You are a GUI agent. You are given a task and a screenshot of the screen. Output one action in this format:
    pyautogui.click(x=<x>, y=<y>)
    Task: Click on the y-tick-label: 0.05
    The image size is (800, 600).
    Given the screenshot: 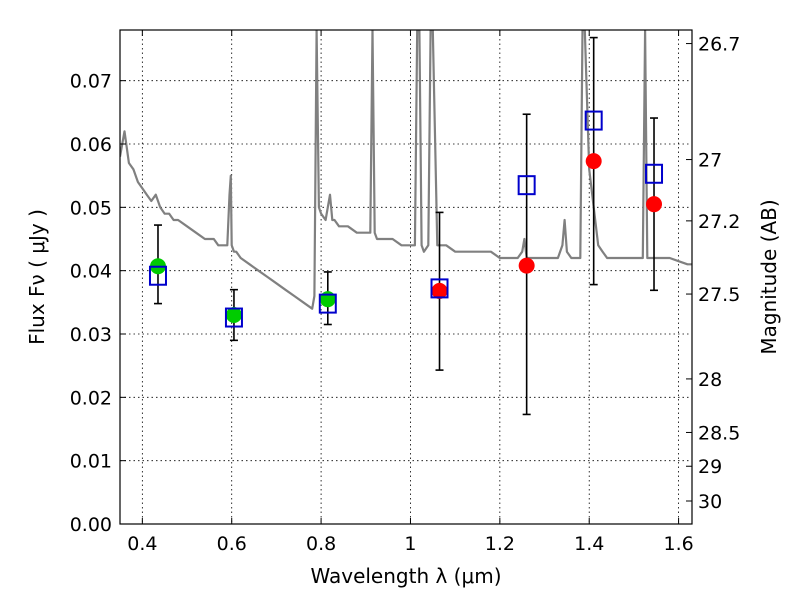 What is the action you would take?
    pyautogui.click(x=91, y=208)
    